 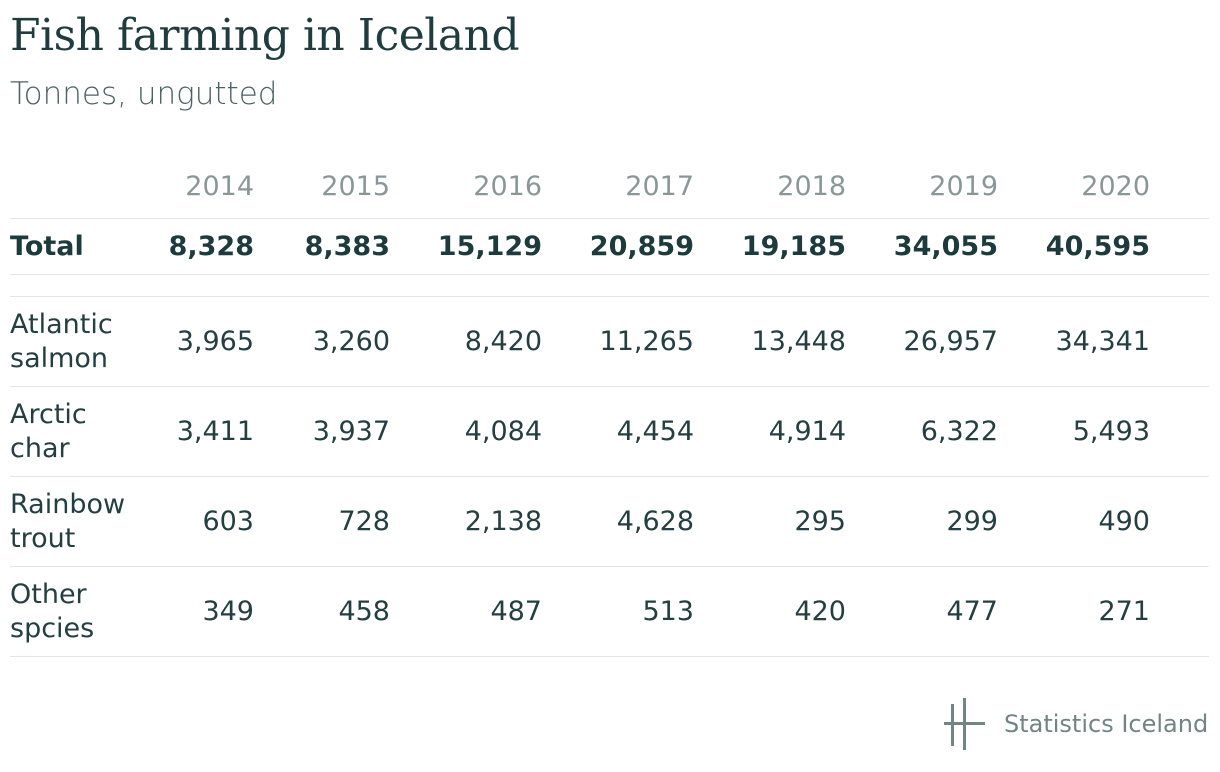 I want to click on total-value-2017: 20,859, so click(x=618, y=246).